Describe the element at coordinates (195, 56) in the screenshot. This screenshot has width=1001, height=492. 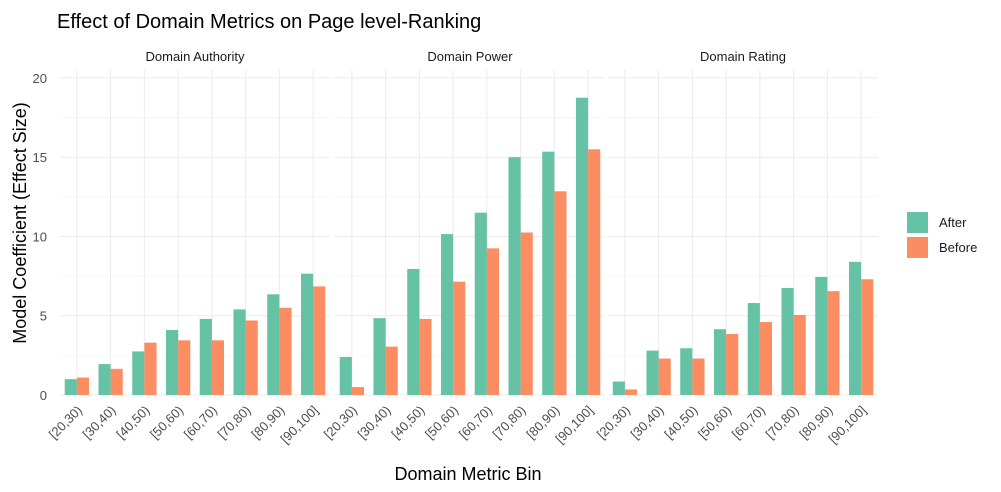
I see `facet-label: Domain Authority` at that location.